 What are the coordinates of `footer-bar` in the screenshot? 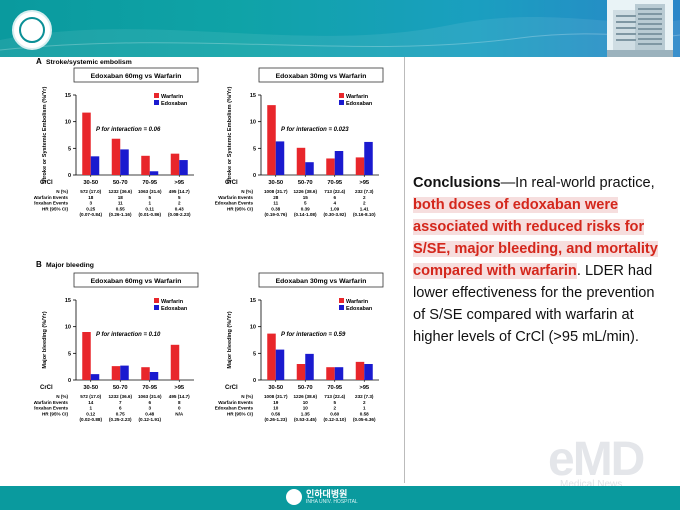 It's located at (340, 498).